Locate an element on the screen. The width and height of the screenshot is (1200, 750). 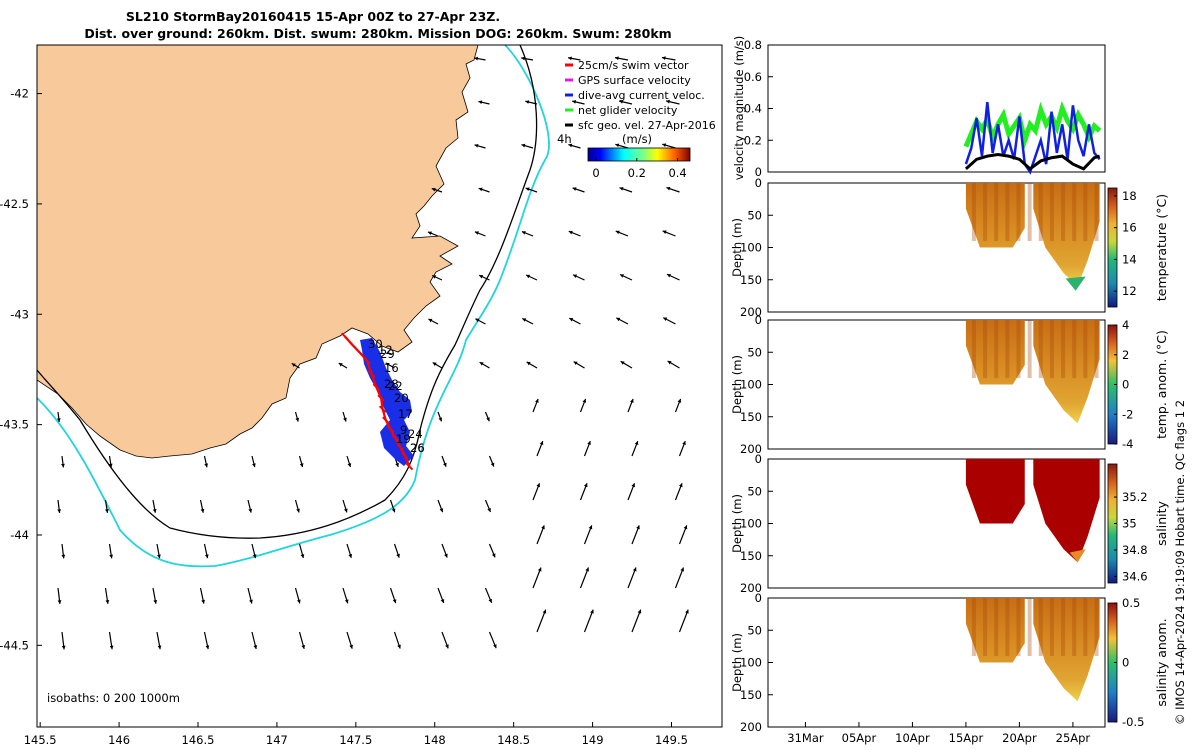
speed-colorbar is located at coordinates (639, 154).